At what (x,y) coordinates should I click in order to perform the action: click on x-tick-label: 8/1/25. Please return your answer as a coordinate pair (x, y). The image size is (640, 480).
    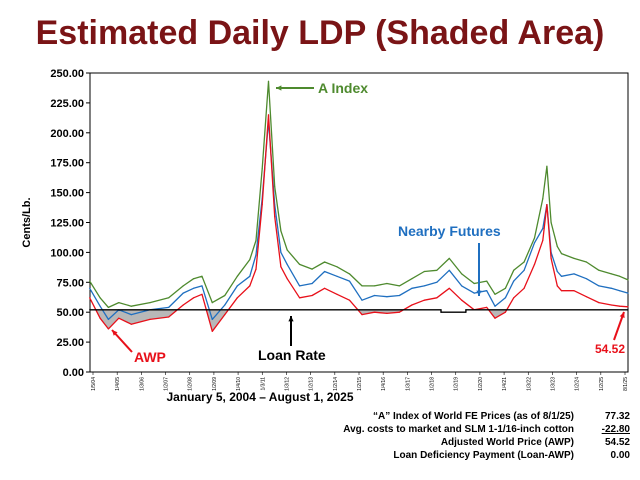
    Looking at the image, I should click on (626, 384).